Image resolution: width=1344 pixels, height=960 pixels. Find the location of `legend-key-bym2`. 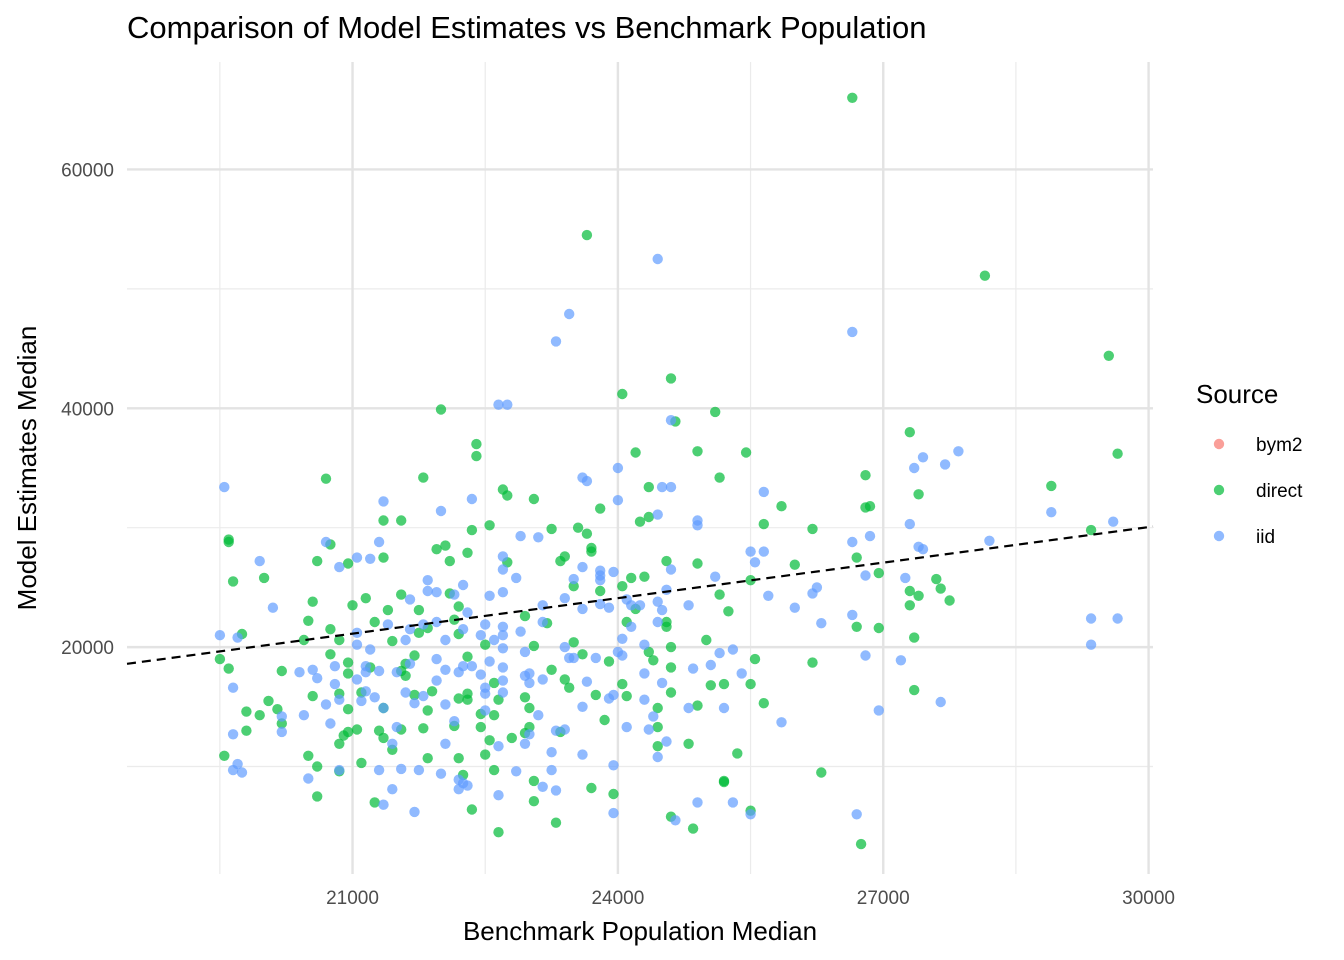

legend-key-bym2 is located at coordinates (1219, 444).